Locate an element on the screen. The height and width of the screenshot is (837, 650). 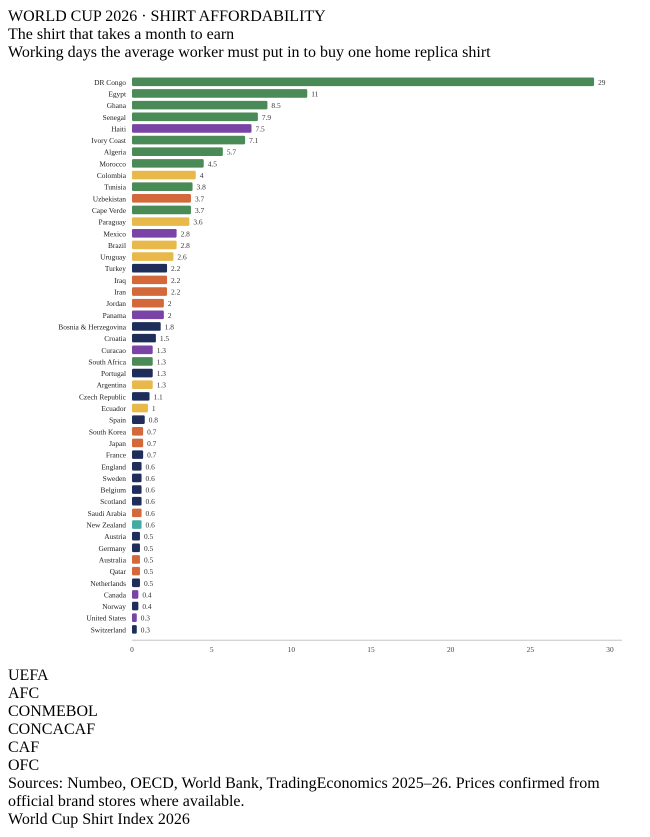
value-label: 11 is located at coordinates (314, 93).